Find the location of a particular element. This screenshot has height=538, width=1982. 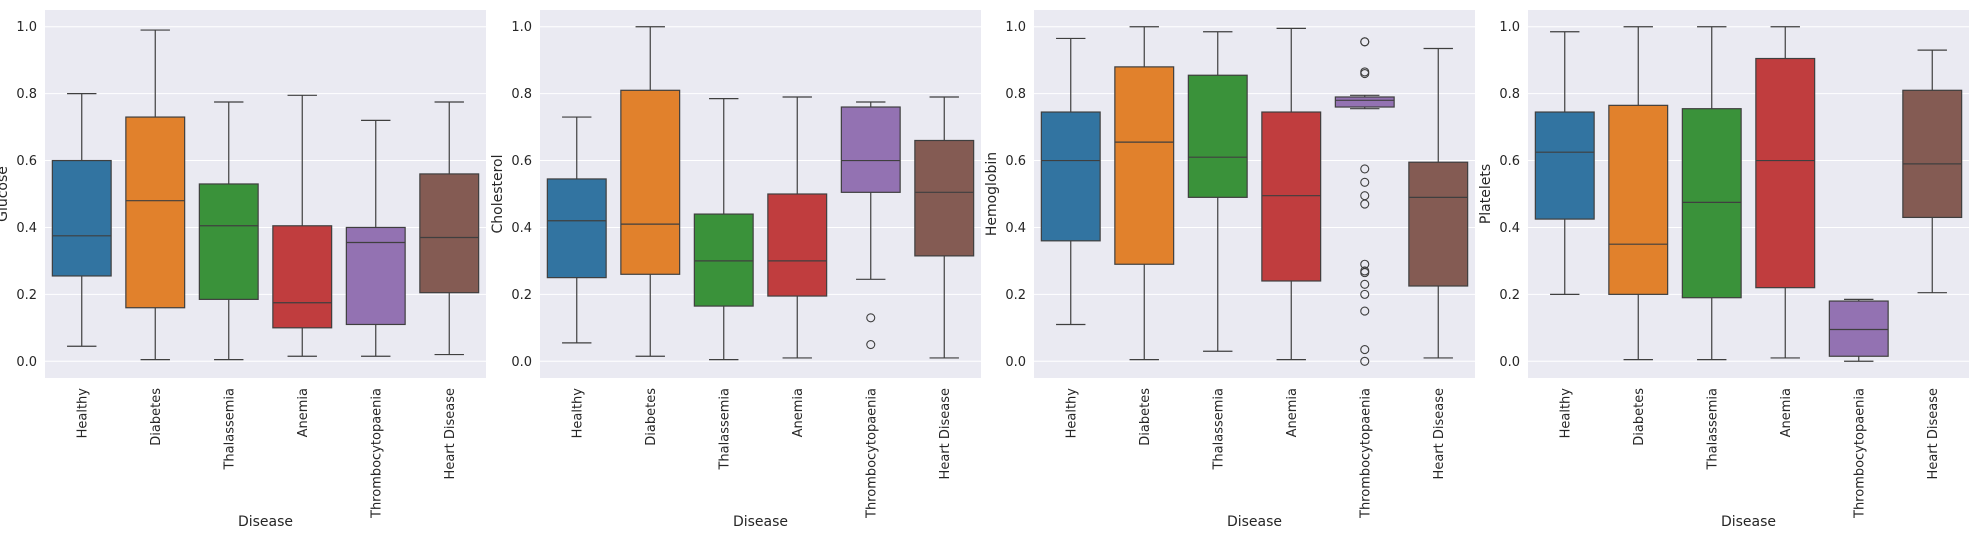

y-axis-label: Glucose is located at coordinates (5, 194).